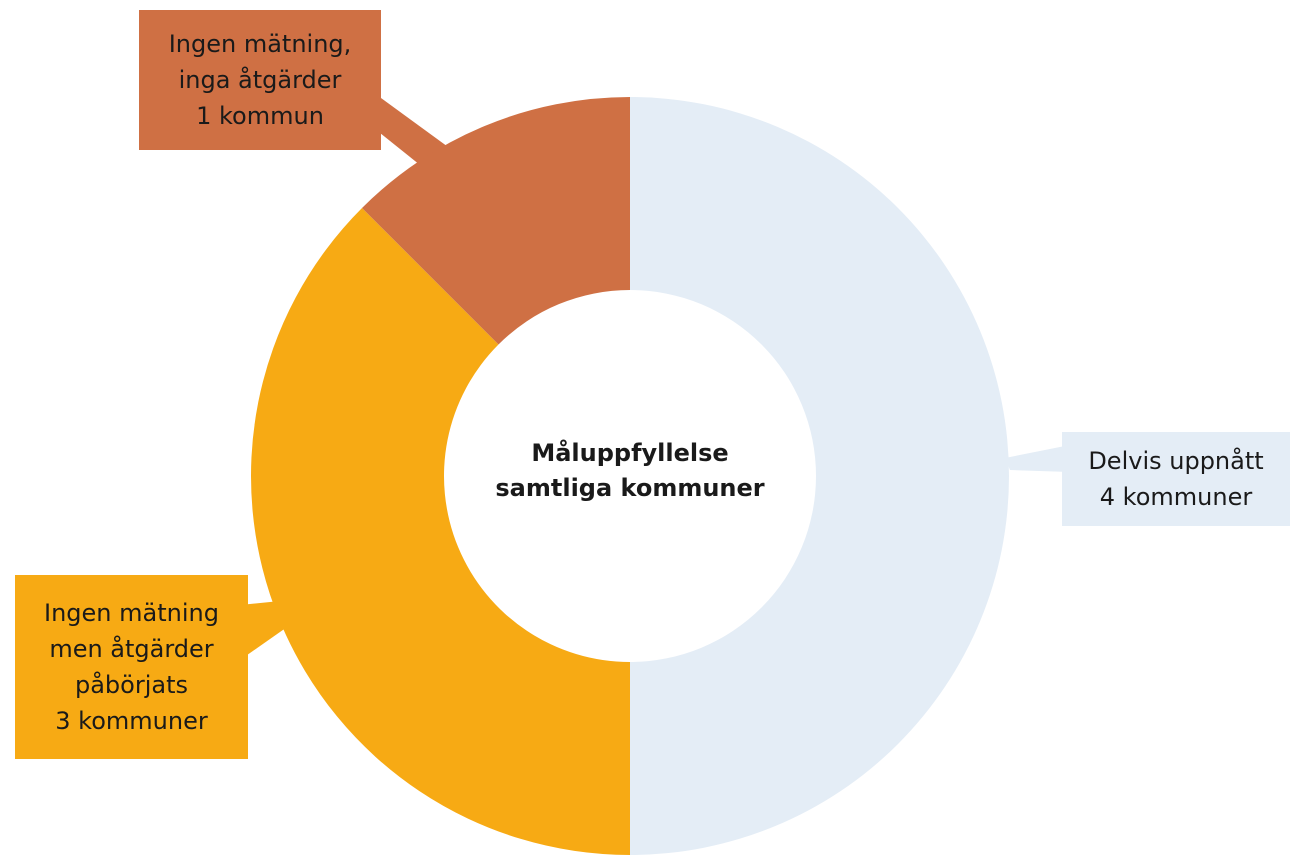 The width and height of the screenshot is (1292, 855). I want to click on donut-segment, so click(496, 221).